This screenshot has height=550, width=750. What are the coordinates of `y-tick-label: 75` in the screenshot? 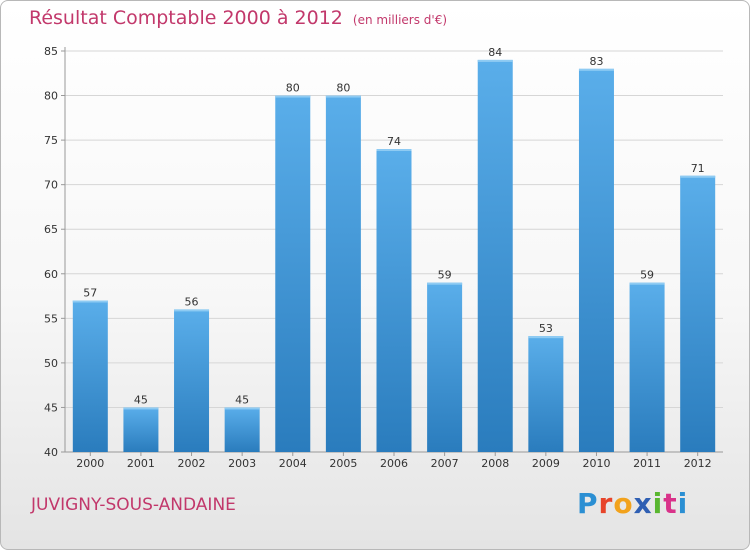 It's located at (51, 140).